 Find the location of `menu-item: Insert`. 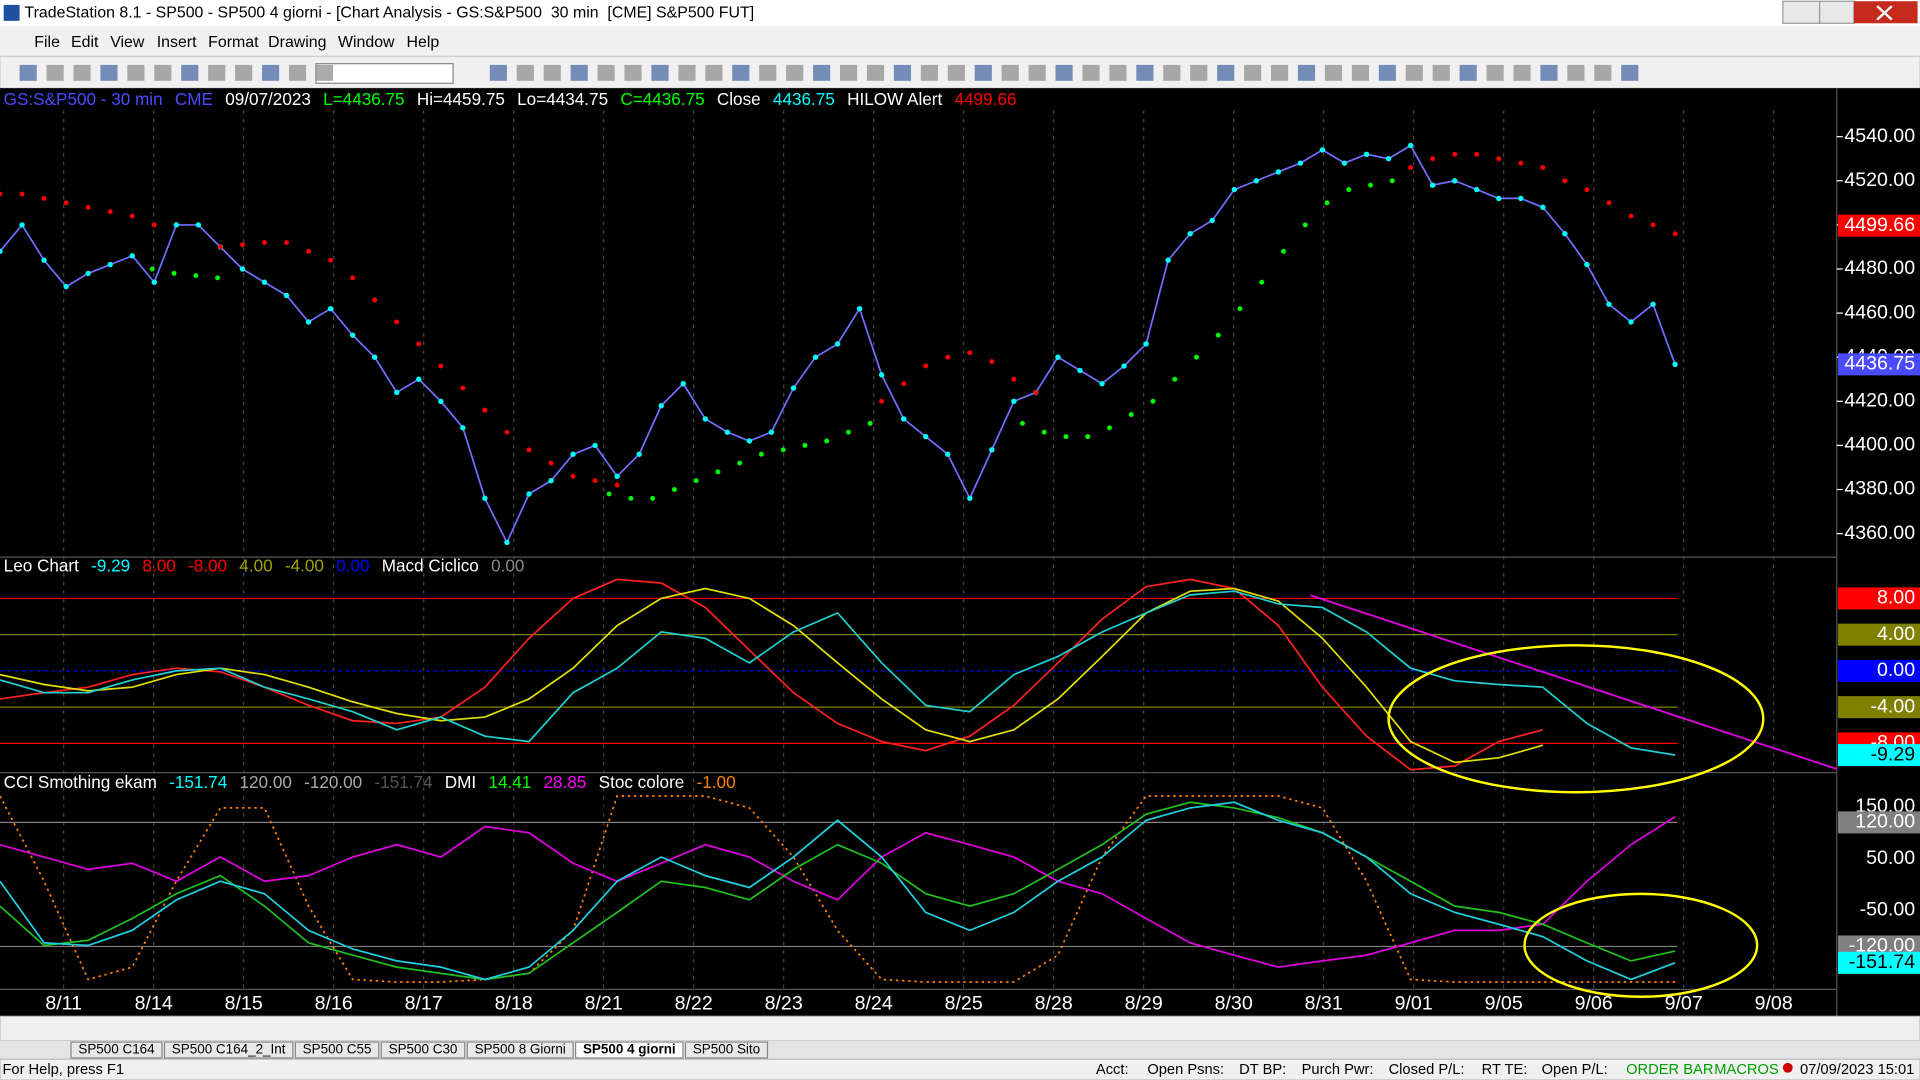

menu-item: Insert is located at coordinates (177, 42).